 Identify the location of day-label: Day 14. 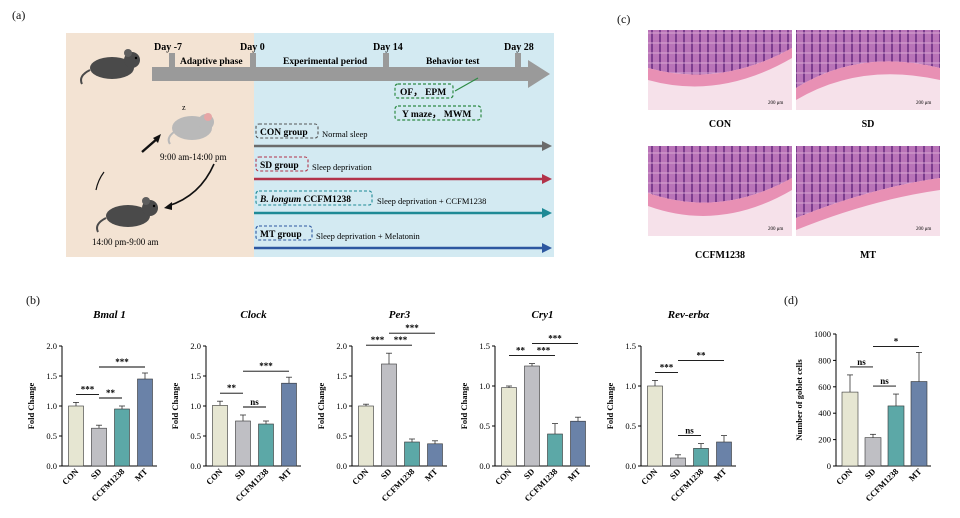
(388, 47).